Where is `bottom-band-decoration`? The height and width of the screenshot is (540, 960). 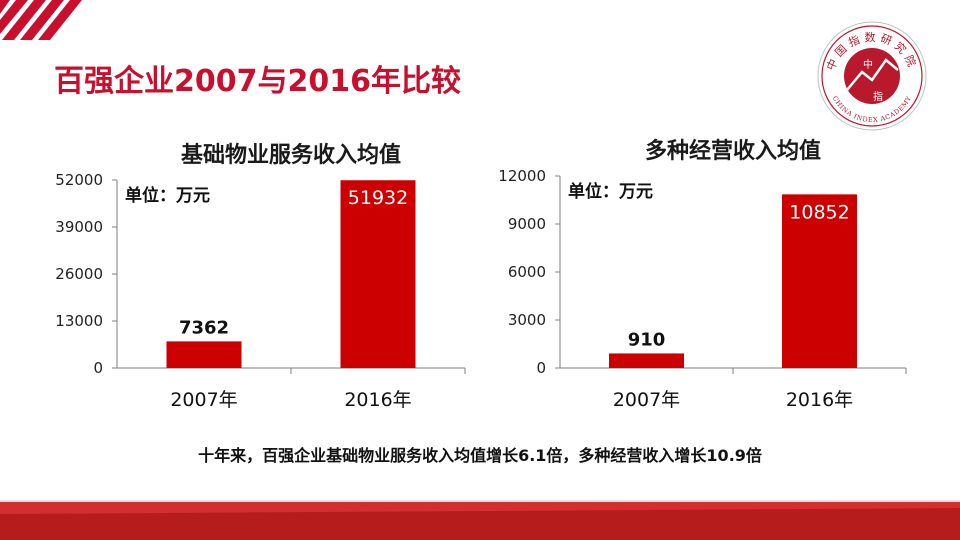 bottom-band-decoration is located at coordinates (480, 520).